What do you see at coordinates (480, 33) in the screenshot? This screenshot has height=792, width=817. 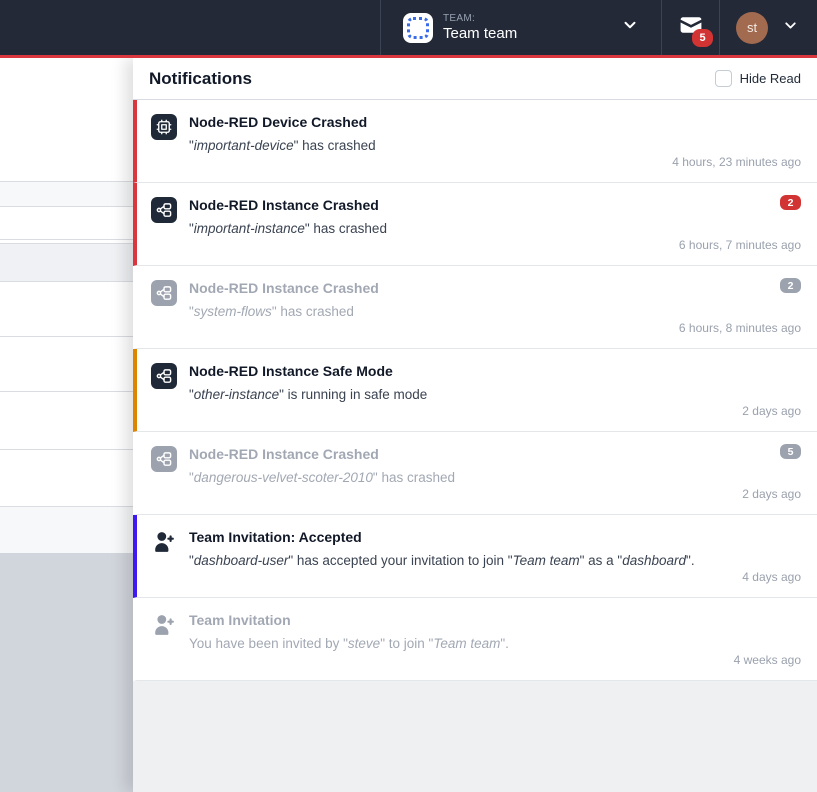 I see `team-name: Team team` at bounding box center [480, 33].